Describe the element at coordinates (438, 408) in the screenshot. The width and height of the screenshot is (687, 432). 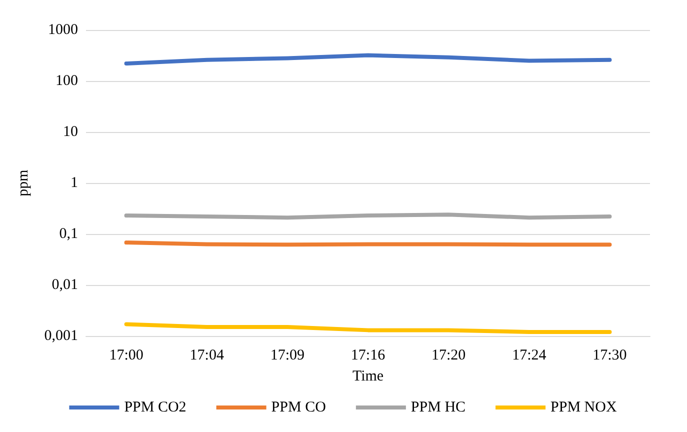
I see `legend-label: PPM HC` at that location.